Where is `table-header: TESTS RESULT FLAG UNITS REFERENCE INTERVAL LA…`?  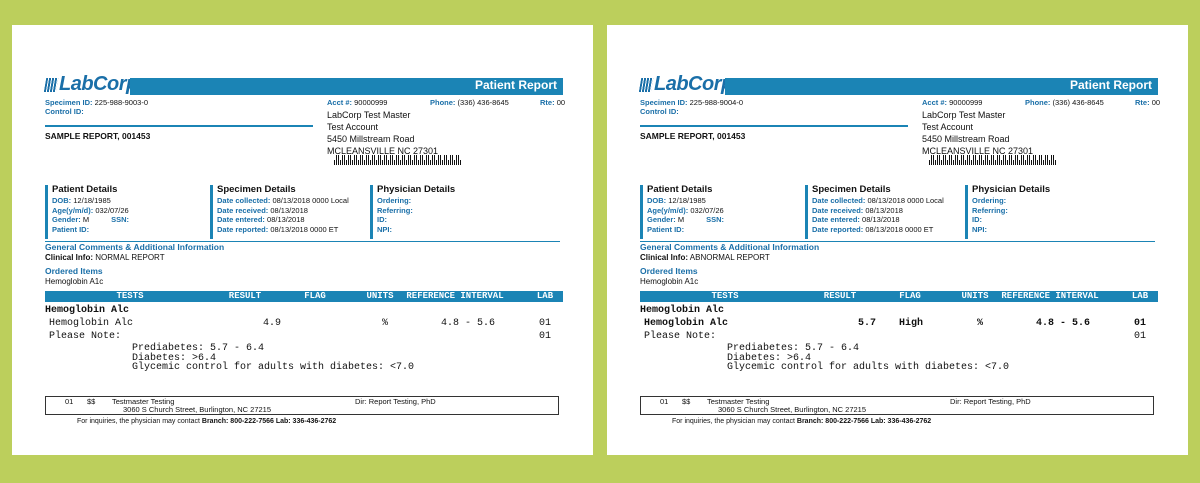 table-header: TESTS RESULT FLAG UNITS REFERENCE INTERVAL LA… is located at coordinates (899, 296).